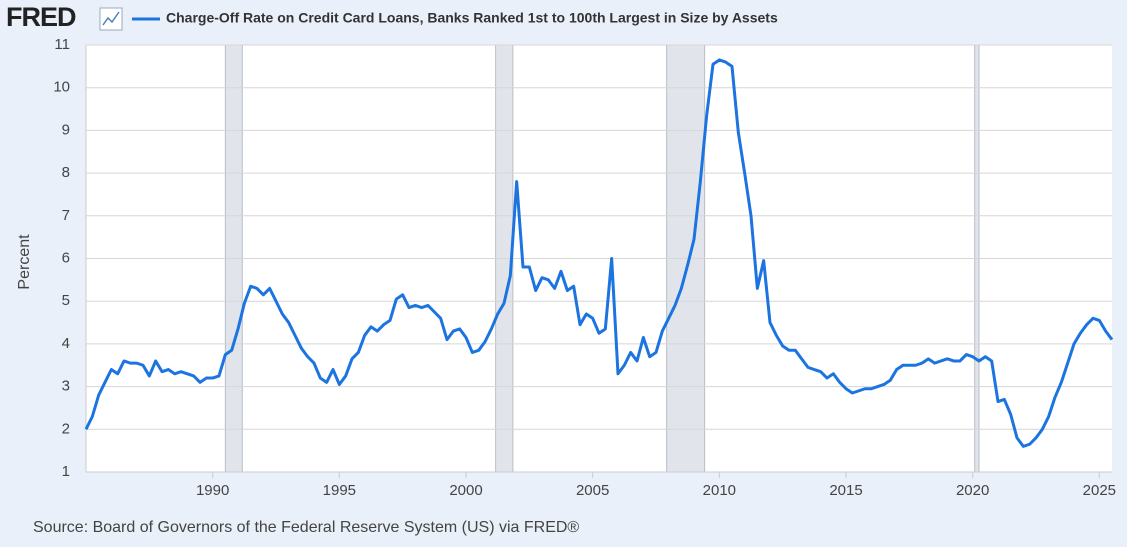 The height and width of the screenshot is (547, 1127). What do you see at coordinates (66, 300) in the screenshot?
I see `y-tick-label: 5` at bounding box center [66, 300].